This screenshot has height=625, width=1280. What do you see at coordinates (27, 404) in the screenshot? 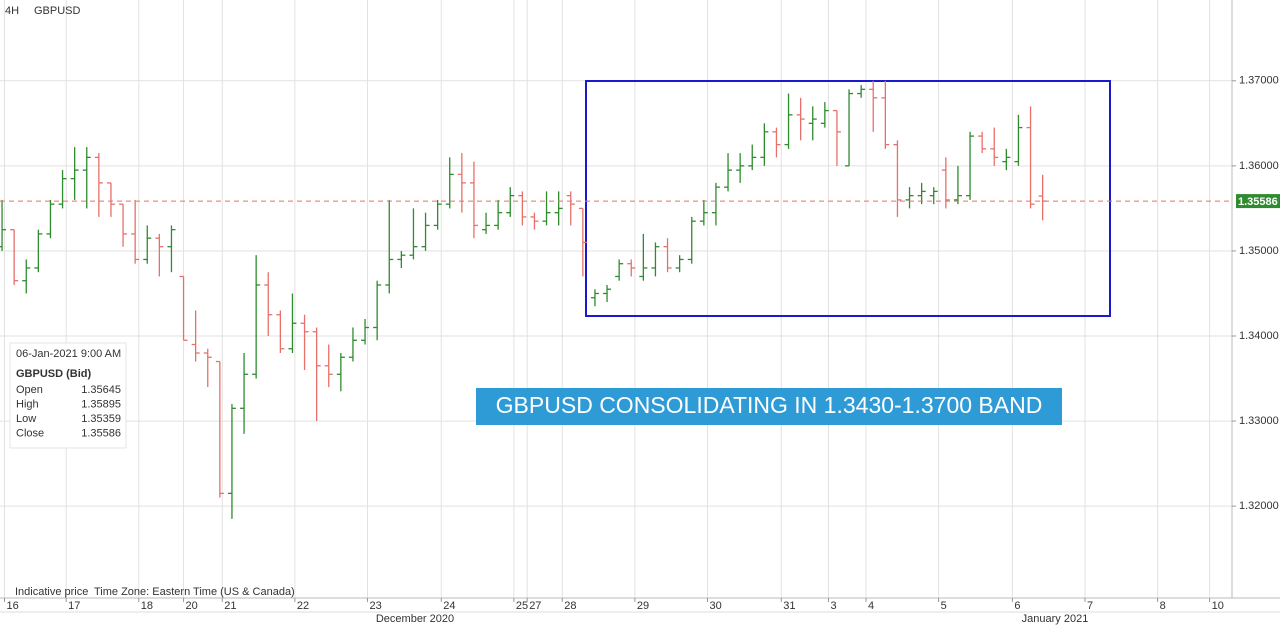
I see `info-label: High` at bounding box center [27, 404].